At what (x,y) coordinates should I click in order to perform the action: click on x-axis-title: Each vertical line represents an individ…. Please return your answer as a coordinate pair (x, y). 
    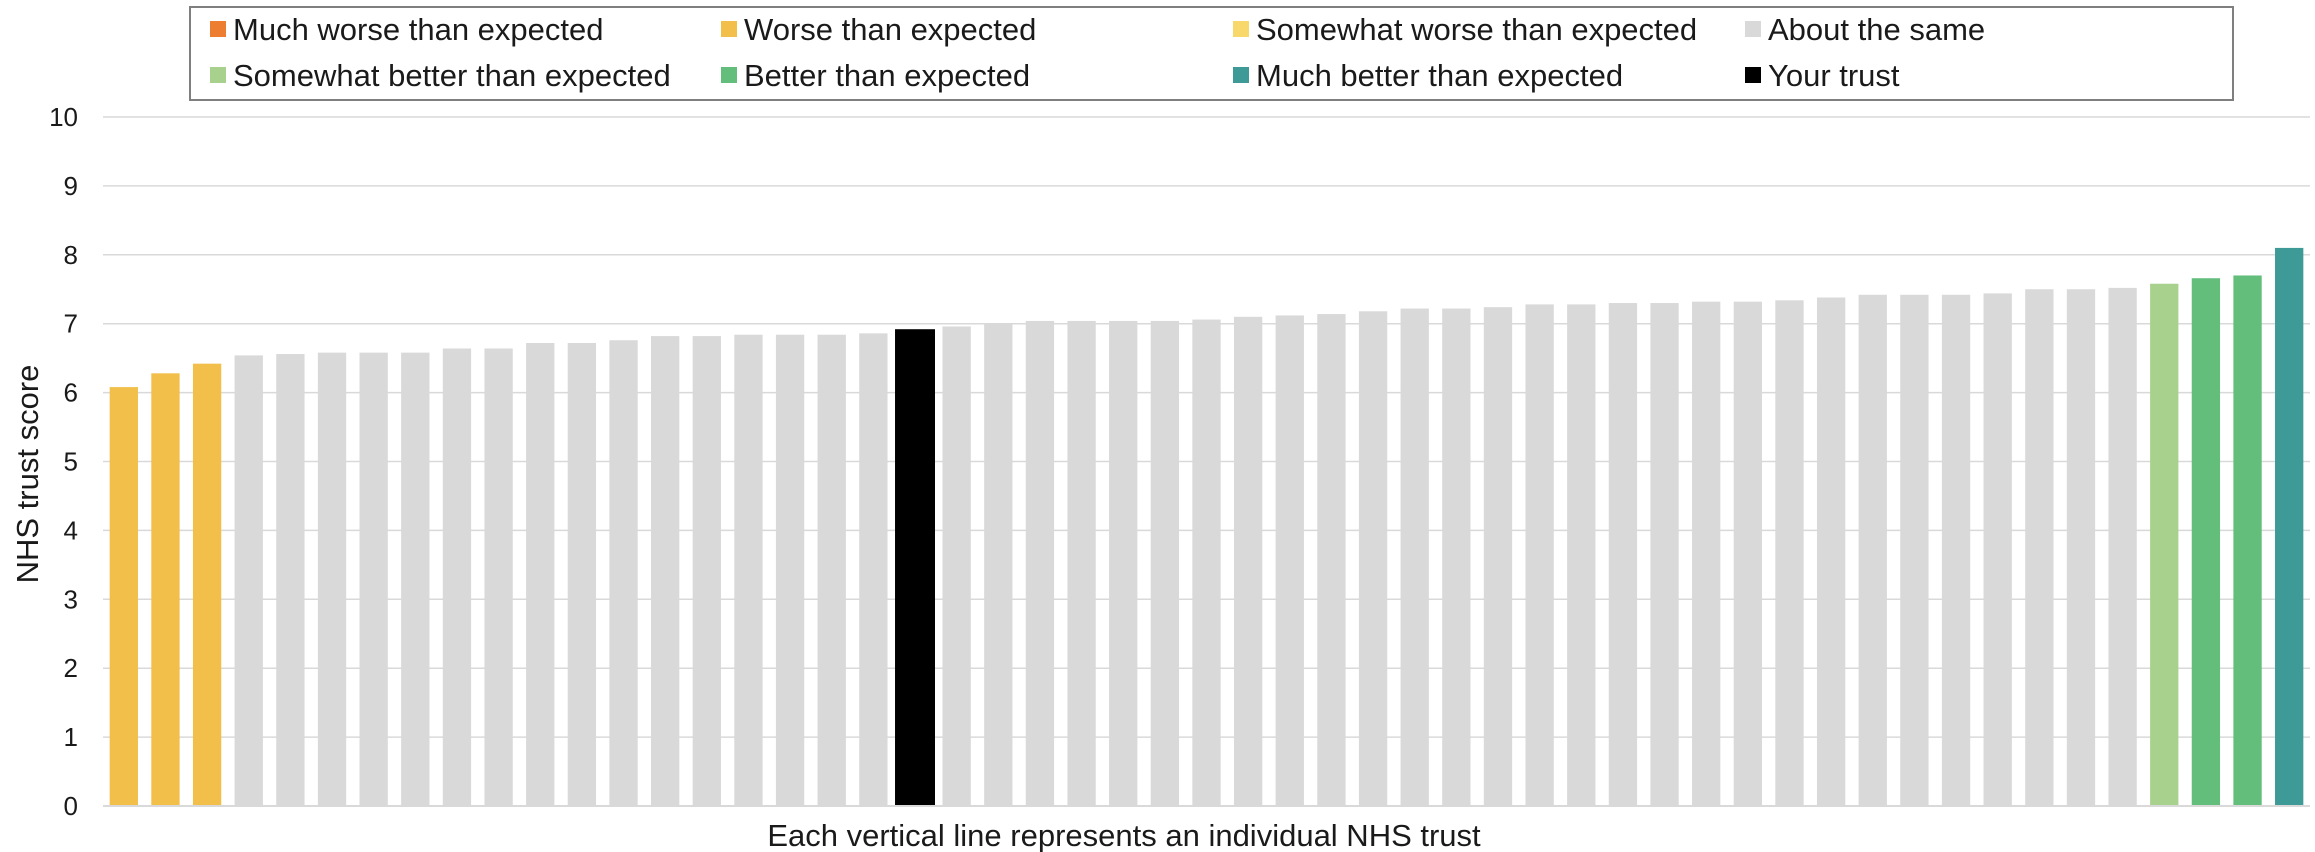
    Looking at the image, I should click on (1124, 835).